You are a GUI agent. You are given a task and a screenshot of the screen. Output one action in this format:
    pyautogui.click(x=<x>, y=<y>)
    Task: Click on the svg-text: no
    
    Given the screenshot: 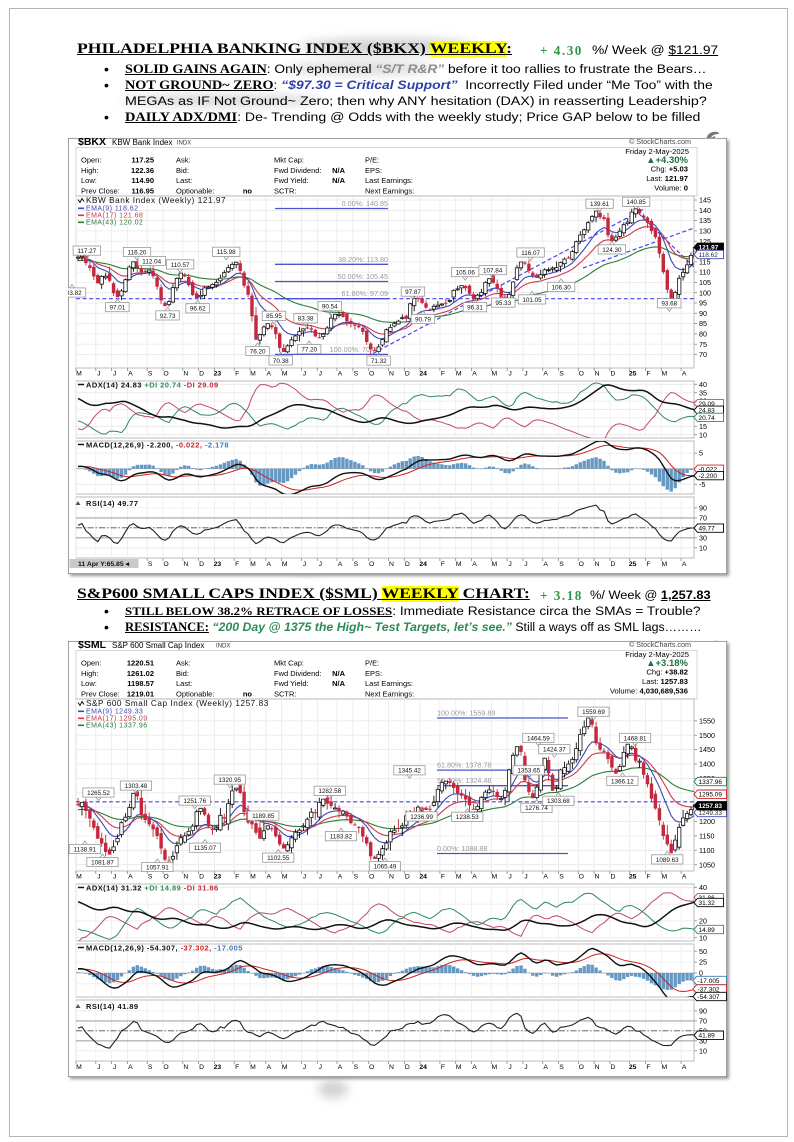 What is the action you would take?
    pyautogui.click(x=248, y=694)
    